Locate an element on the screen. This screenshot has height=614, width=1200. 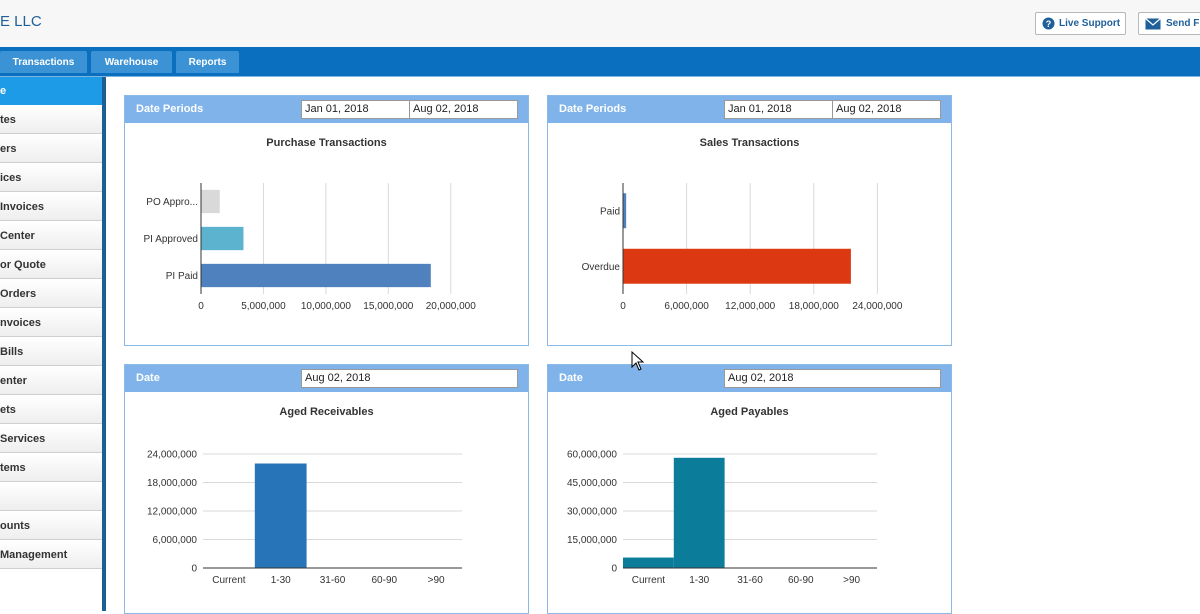
help-icon: ? is located at coordinates (1048, 23).